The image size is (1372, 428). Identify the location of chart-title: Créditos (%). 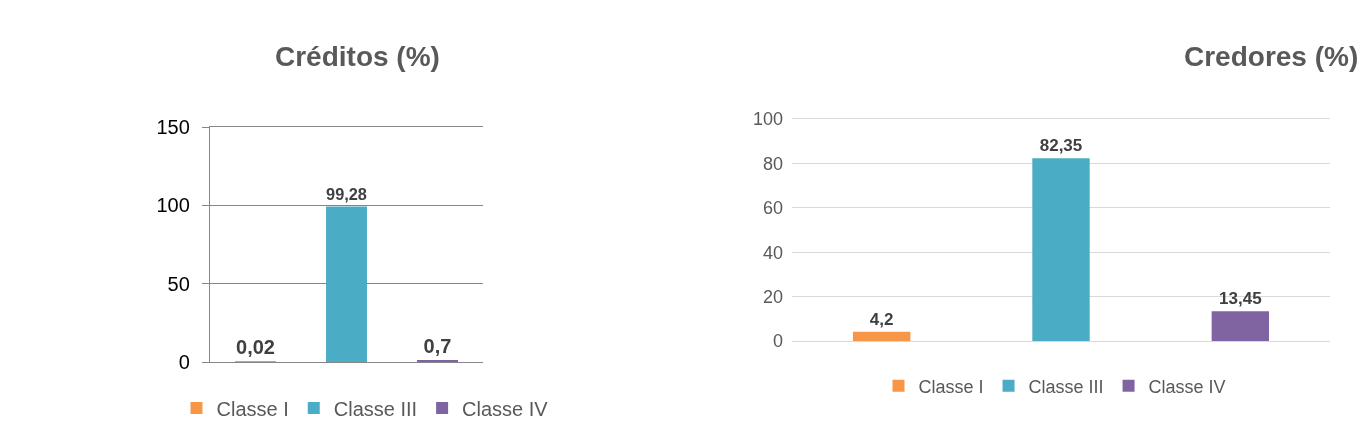
(357, 56).